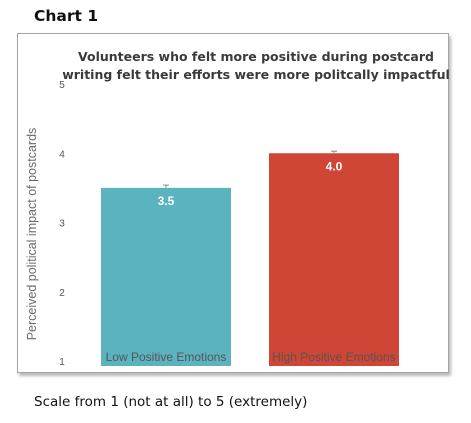  Describe the element at coordinates (166, 357) in the screenshot. I see `x-tick-label-1: Low Positive Emotions` at that location.